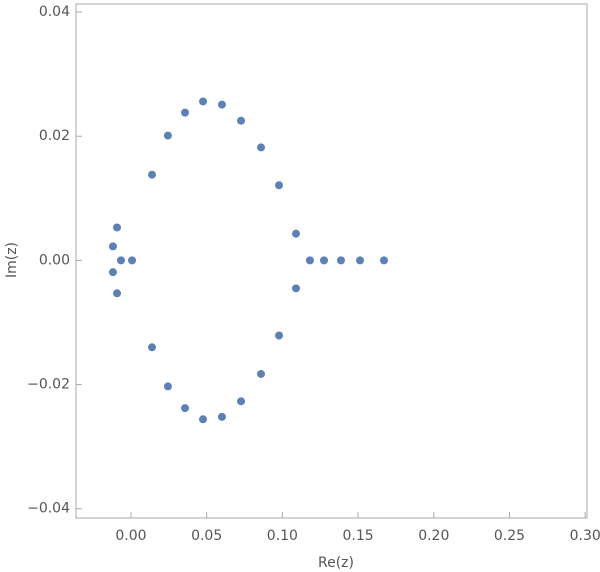 The image size is (600, 572). Describe the element at coordinates (585, 536) in the screenshot. I see `x-tick-label: 0.30` at that location.